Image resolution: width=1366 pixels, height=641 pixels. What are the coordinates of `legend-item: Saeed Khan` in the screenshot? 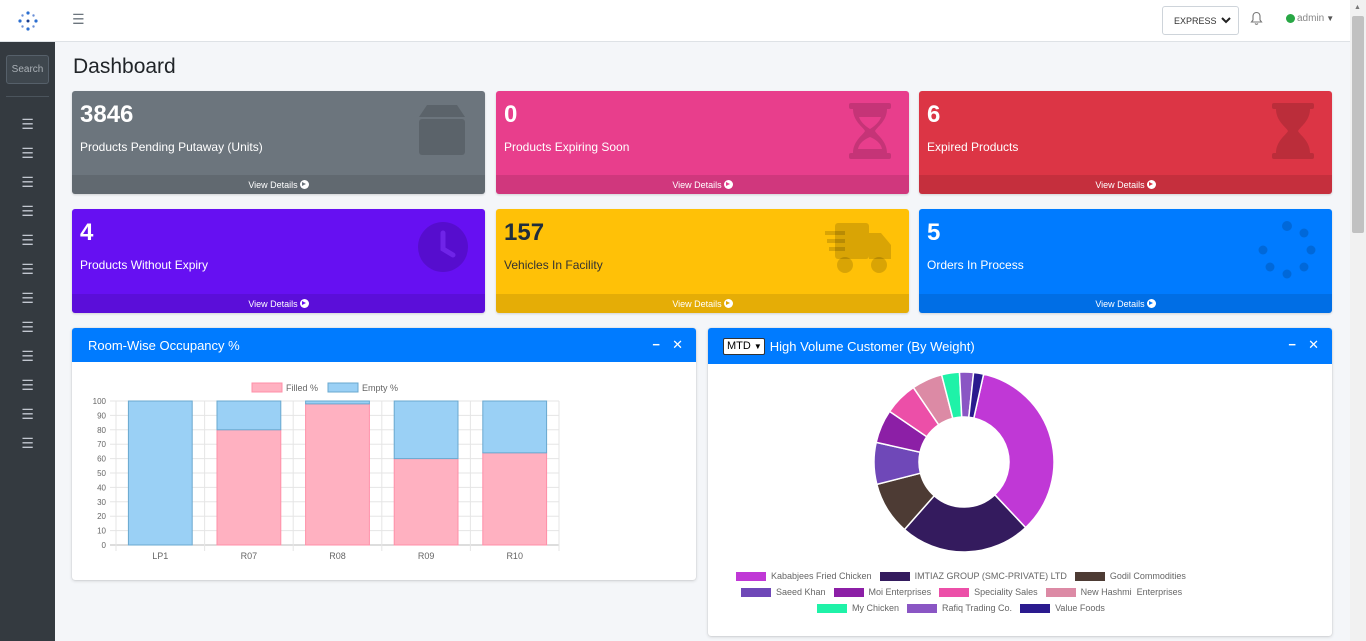 It's located at (783, 592).